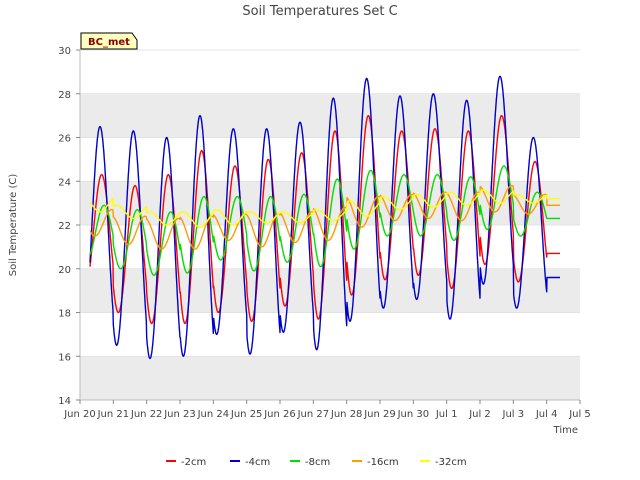 This screenshot has width=640, height=480. What do you see at coordinates (565, 430) in the screenshot?
I see `x-axis-label: Time` at bounding box center [565, 430].